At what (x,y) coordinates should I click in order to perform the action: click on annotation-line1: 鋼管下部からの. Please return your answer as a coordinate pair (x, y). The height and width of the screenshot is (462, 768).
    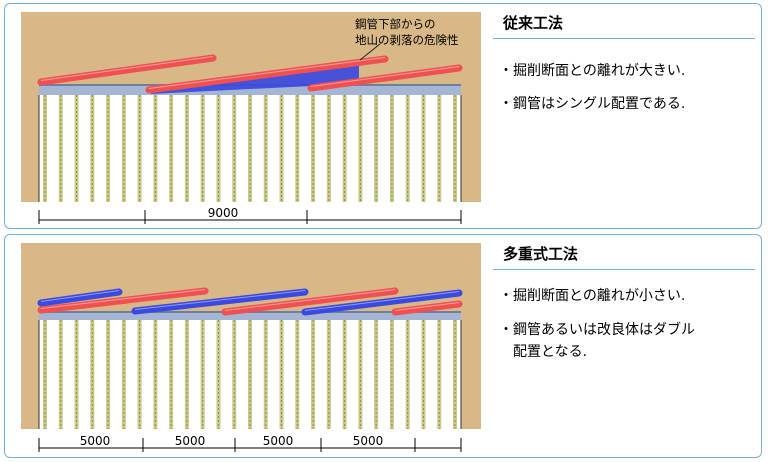
    Looking at the image, I should click on (395, 24).